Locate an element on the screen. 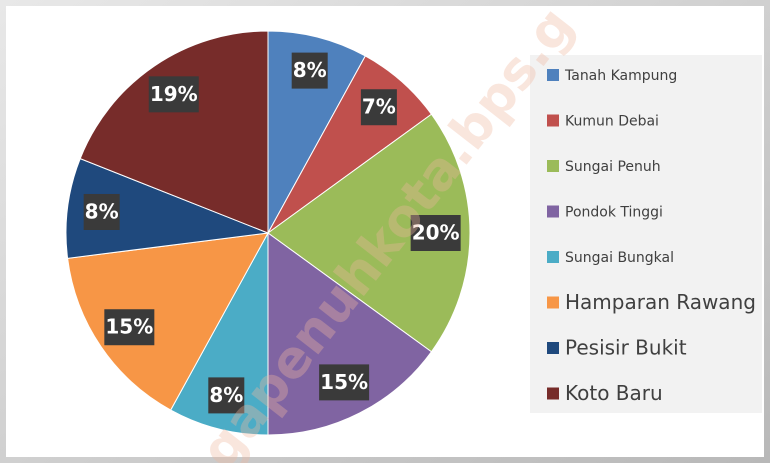 The image size is (770, 463). legend-label: Koto Baru is located at coordinates (614, 393).